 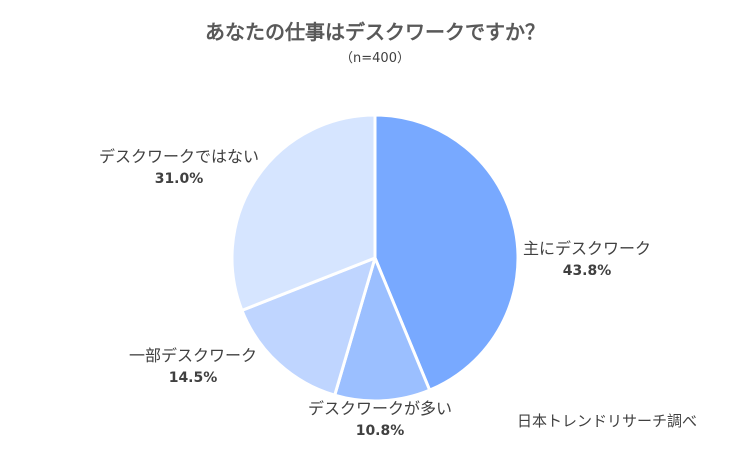 I want to click on slice-category-1: デスクワークが多い, so click(x=379, y=408).